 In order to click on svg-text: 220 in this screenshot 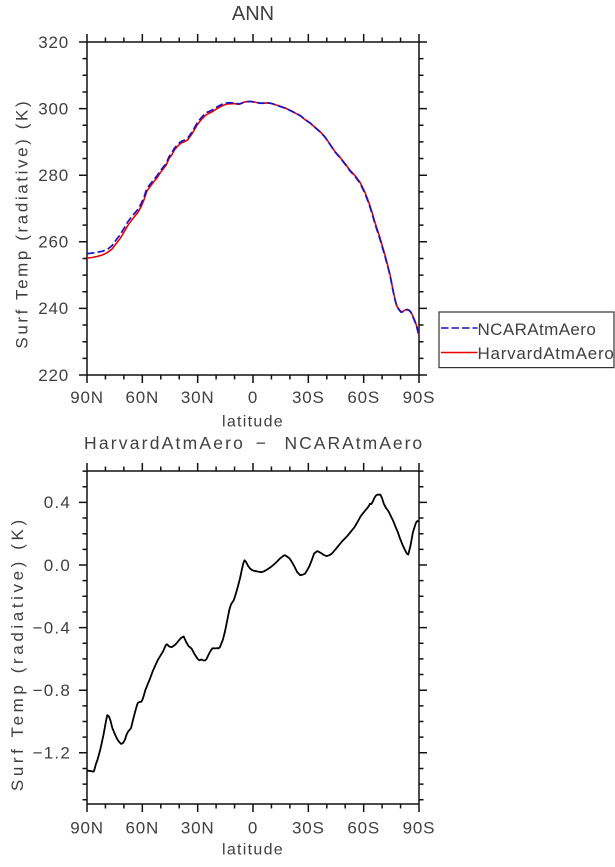, I will do `click(53, 375)`.